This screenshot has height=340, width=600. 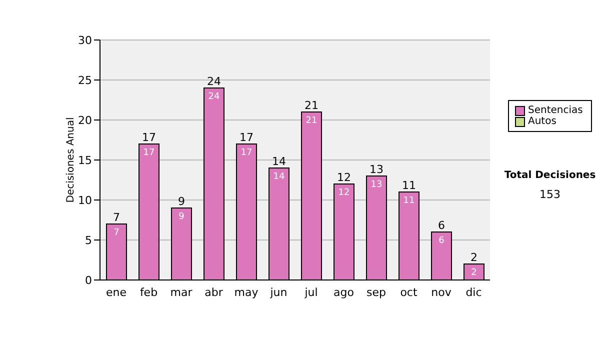 What do you see at coordinates (88, 240) in the screenshot?
I see `y-tick-label: 5` at bounding box center [88, 240].